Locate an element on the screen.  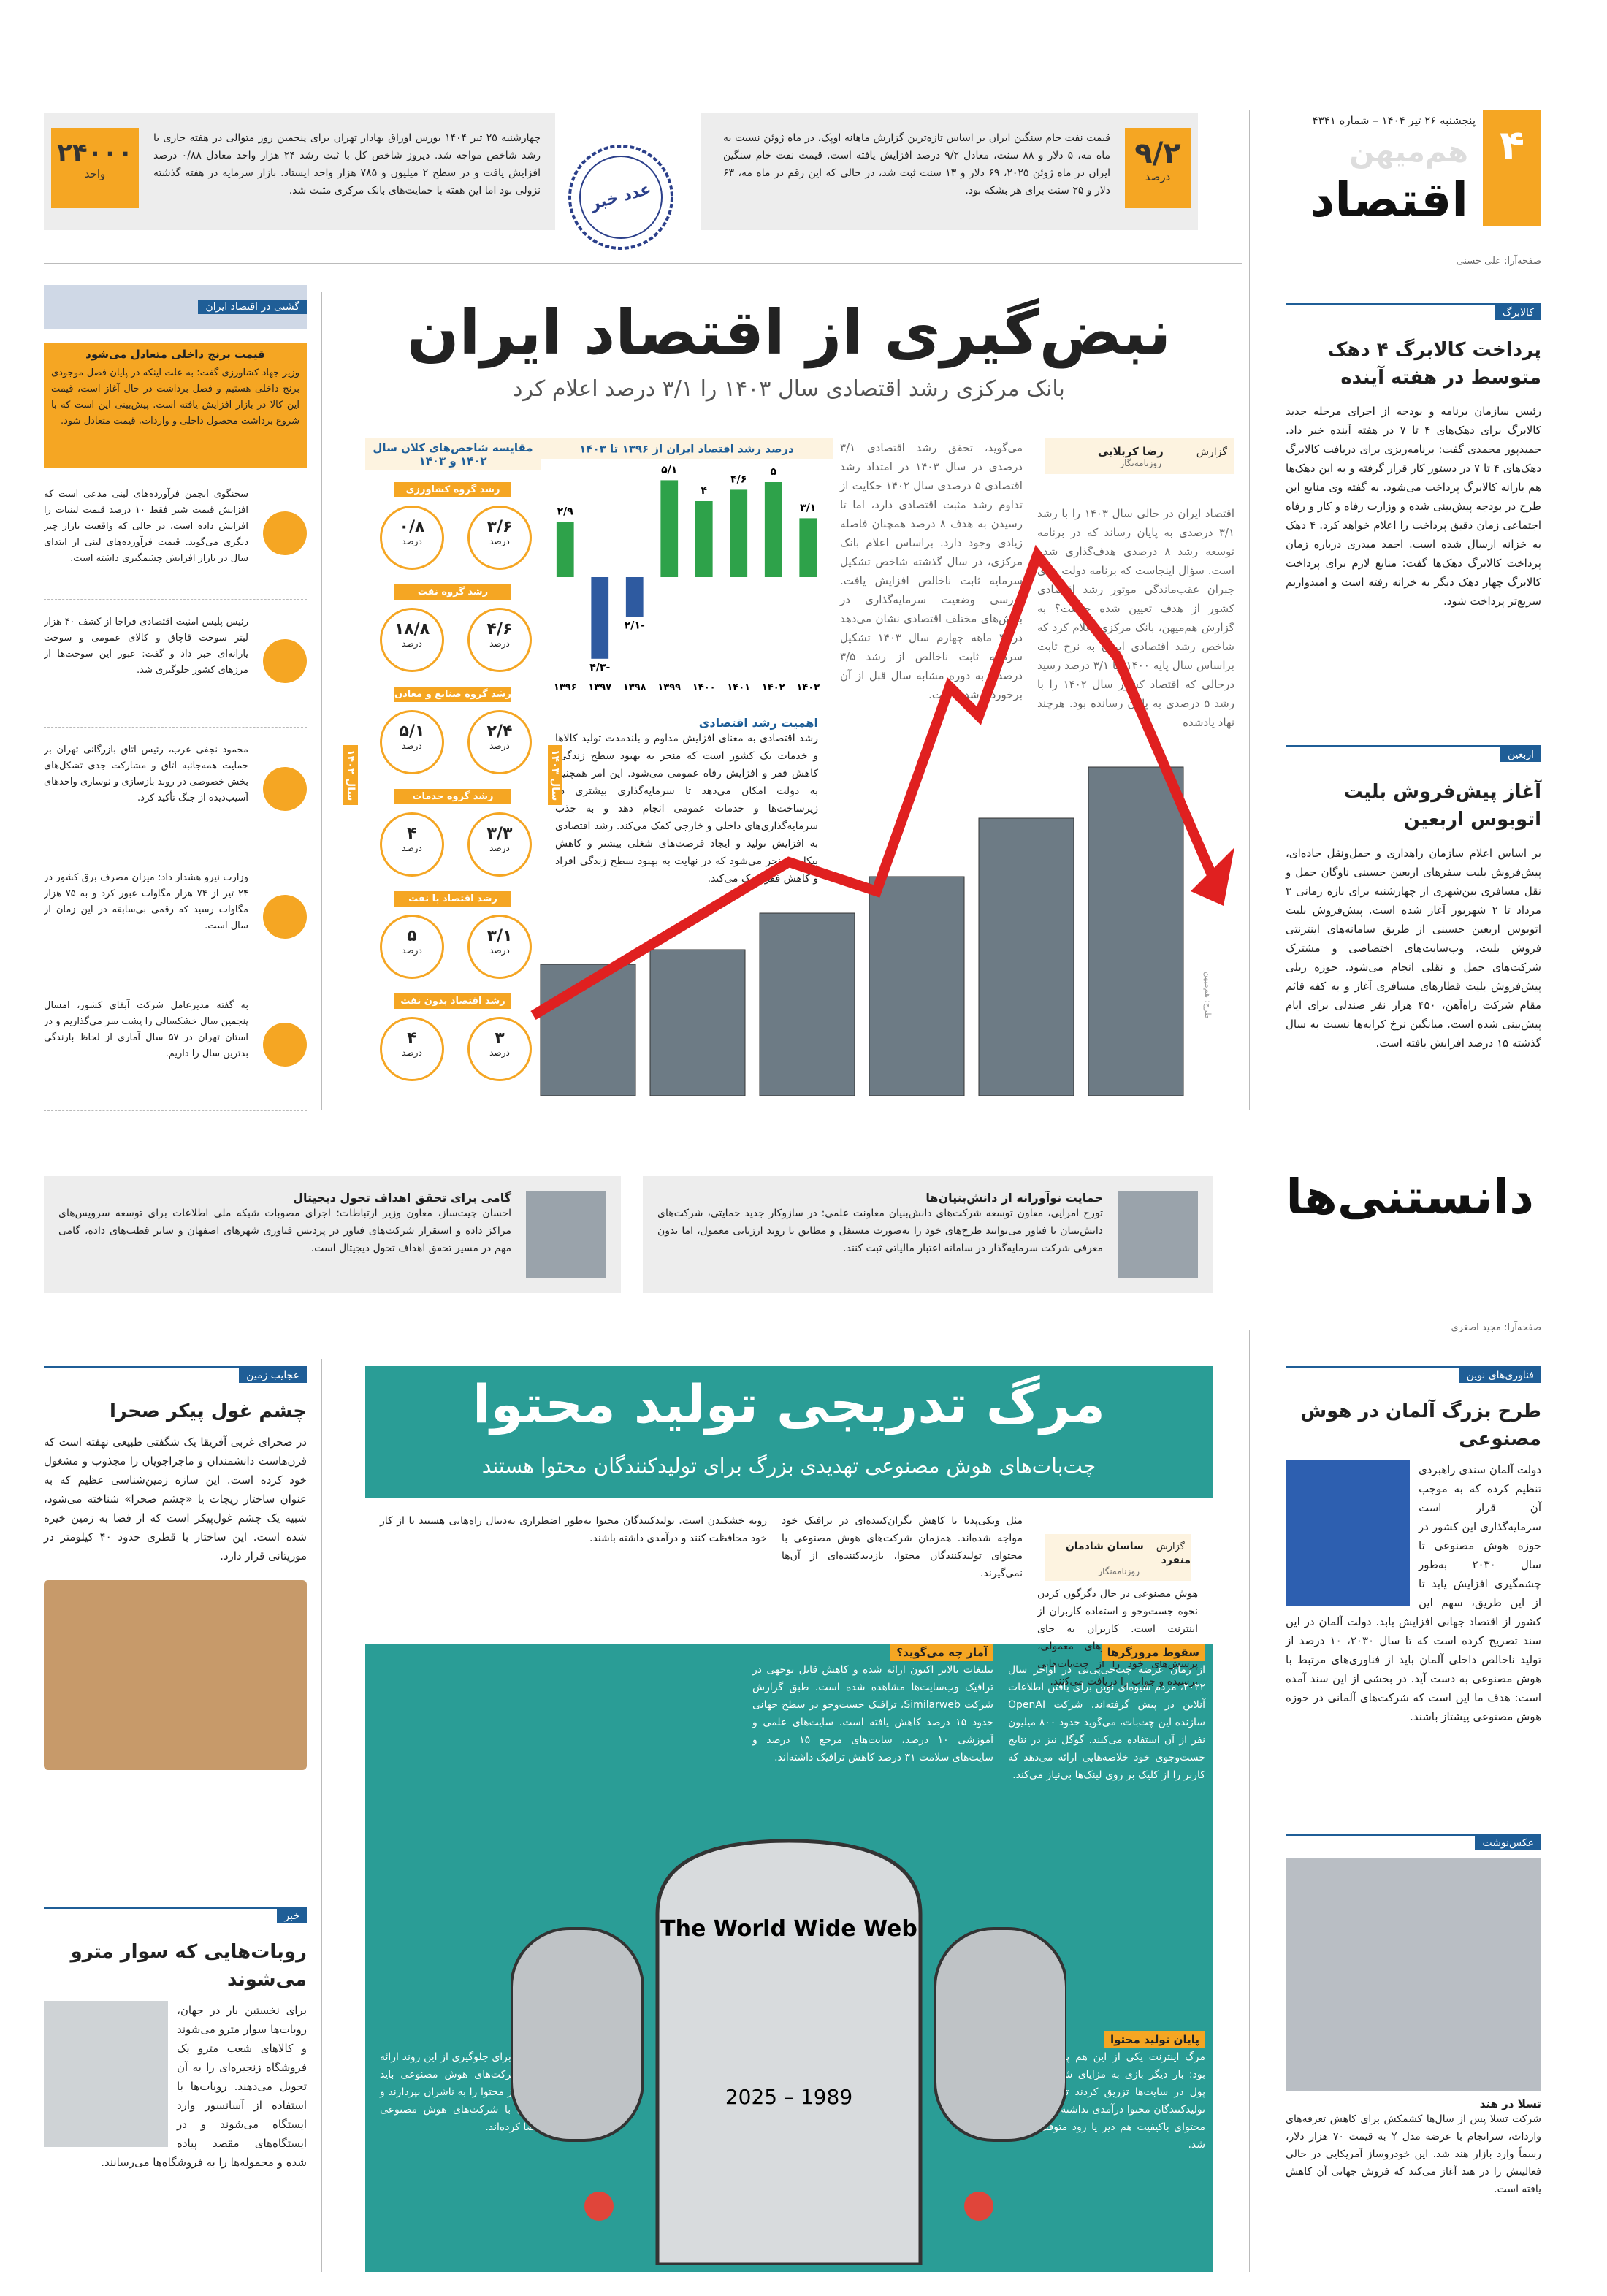
year-label: سال ۱۴۰۳ is located at coordinates (555, 776).